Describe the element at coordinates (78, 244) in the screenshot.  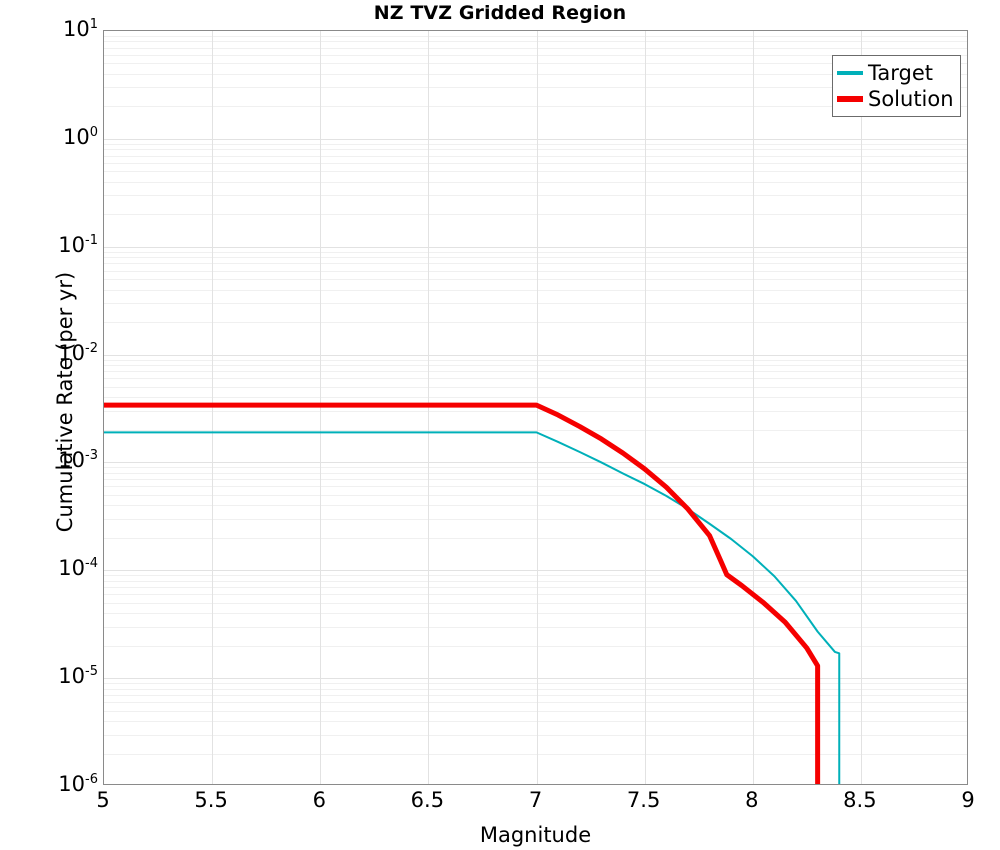
I see `y-axis-tick-label: 10⁻¹` at that location.